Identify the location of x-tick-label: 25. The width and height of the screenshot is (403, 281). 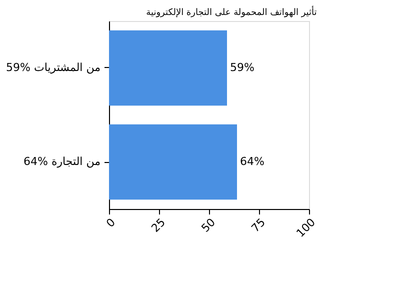
(158, 225).